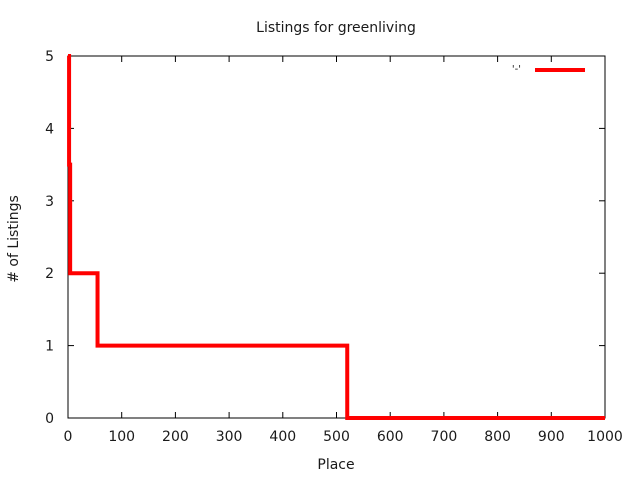  I want to click on chart-title: Listings for greenliving, so click(336, 28).